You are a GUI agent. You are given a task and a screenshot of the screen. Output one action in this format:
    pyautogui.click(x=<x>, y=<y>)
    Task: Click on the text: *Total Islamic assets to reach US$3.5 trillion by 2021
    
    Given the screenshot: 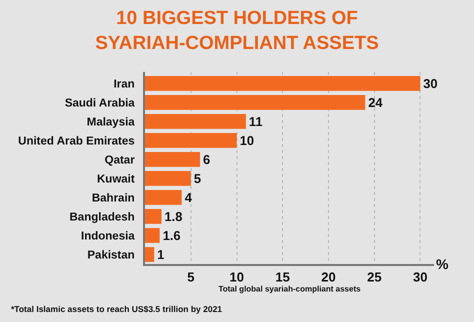 What is the action you would take?
    pyautogui.click(x=116, y=309)
    